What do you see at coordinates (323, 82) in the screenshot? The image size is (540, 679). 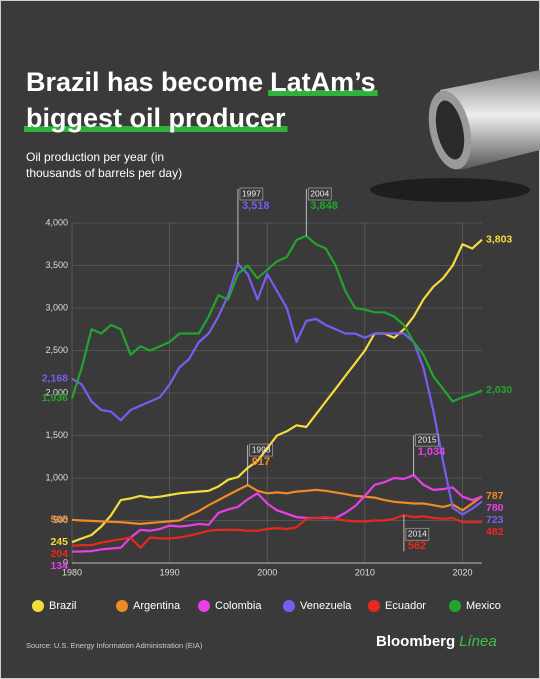 I see `title-text: LatAm’s` at bounding box center [323, 82].